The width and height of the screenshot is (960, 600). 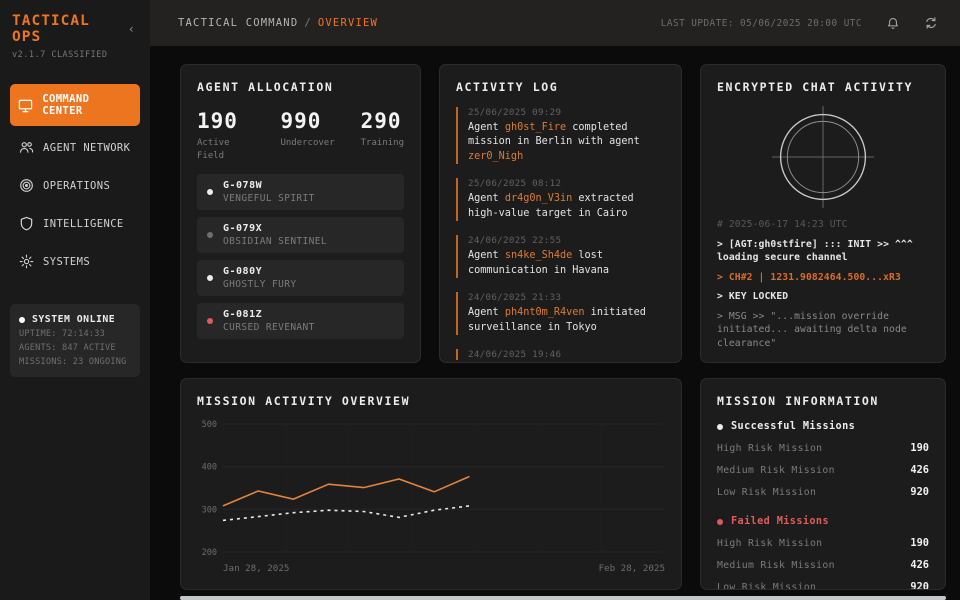 I want to click on panel-title: MISSION INFORMATION, so click(x=798, y=401).